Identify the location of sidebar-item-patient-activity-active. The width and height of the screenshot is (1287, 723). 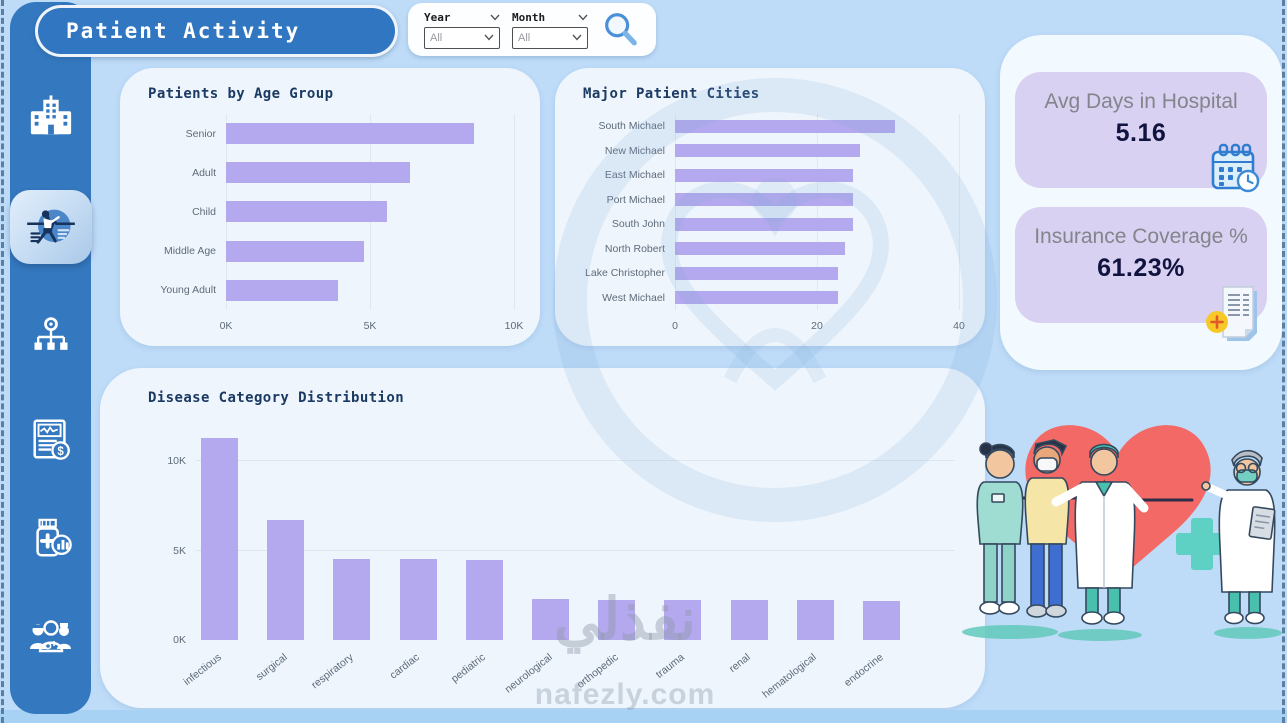
(51, 227).